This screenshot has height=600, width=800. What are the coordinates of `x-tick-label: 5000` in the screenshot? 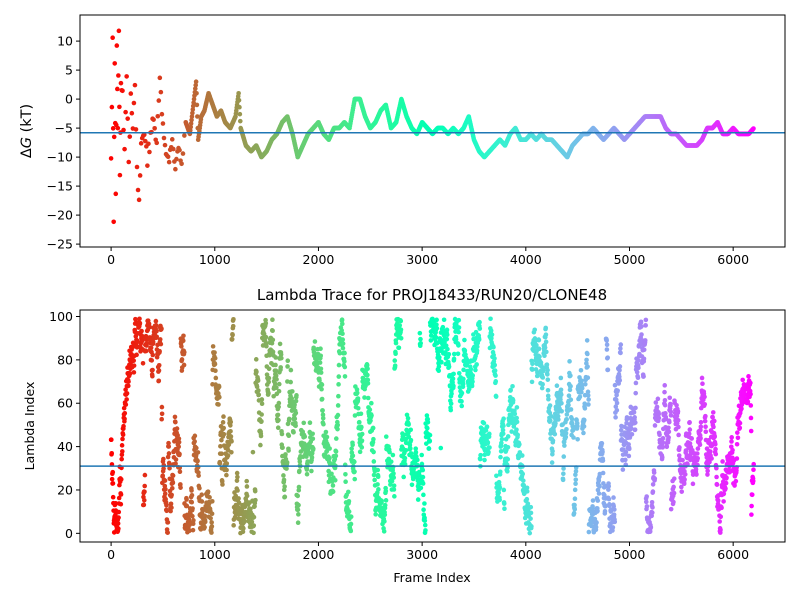 It's located at (630, 554).